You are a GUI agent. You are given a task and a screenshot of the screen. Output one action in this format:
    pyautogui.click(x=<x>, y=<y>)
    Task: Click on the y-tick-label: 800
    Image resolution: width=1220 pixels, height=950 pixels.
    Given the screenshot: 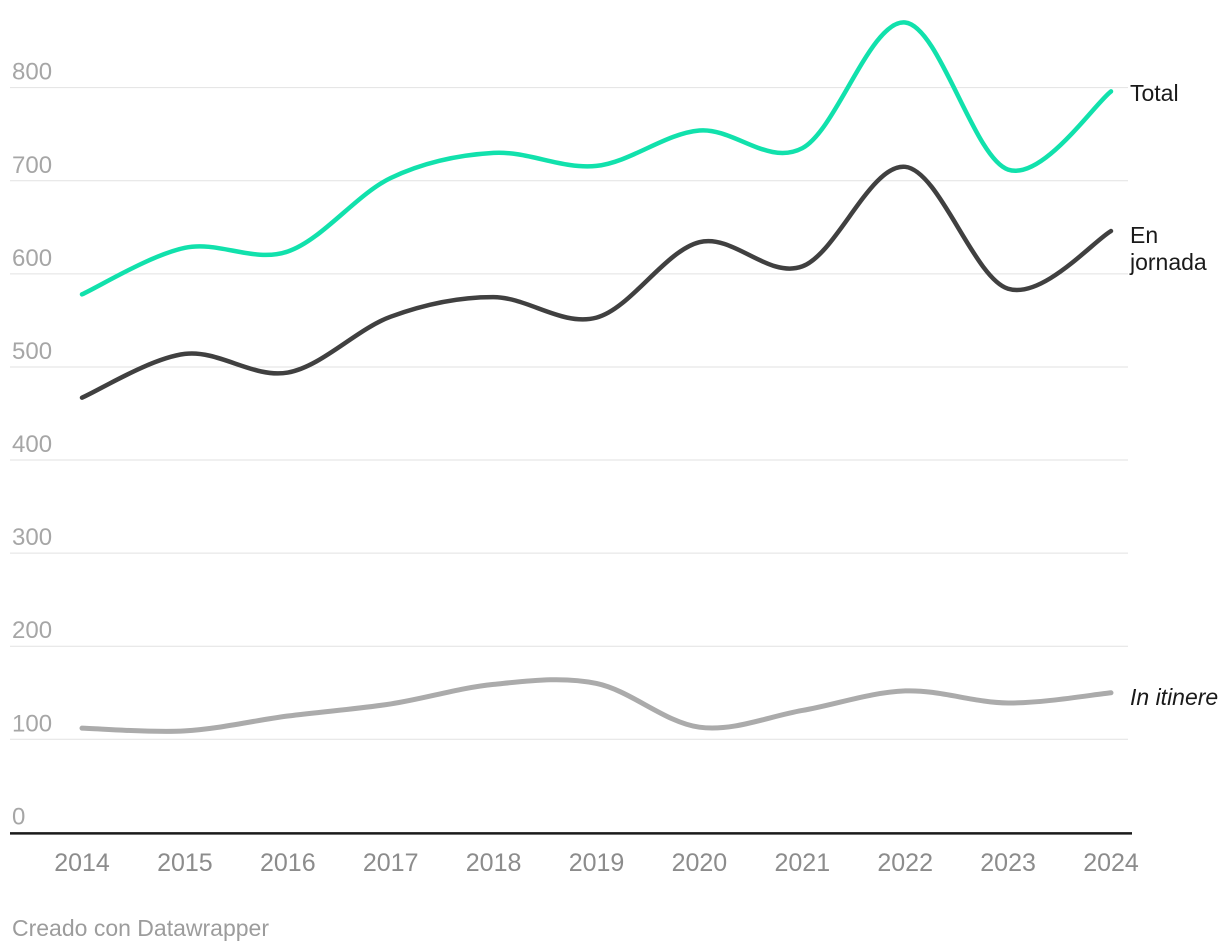 What is the action you would take?
    pyautogui.click(x=32, y=72)
    